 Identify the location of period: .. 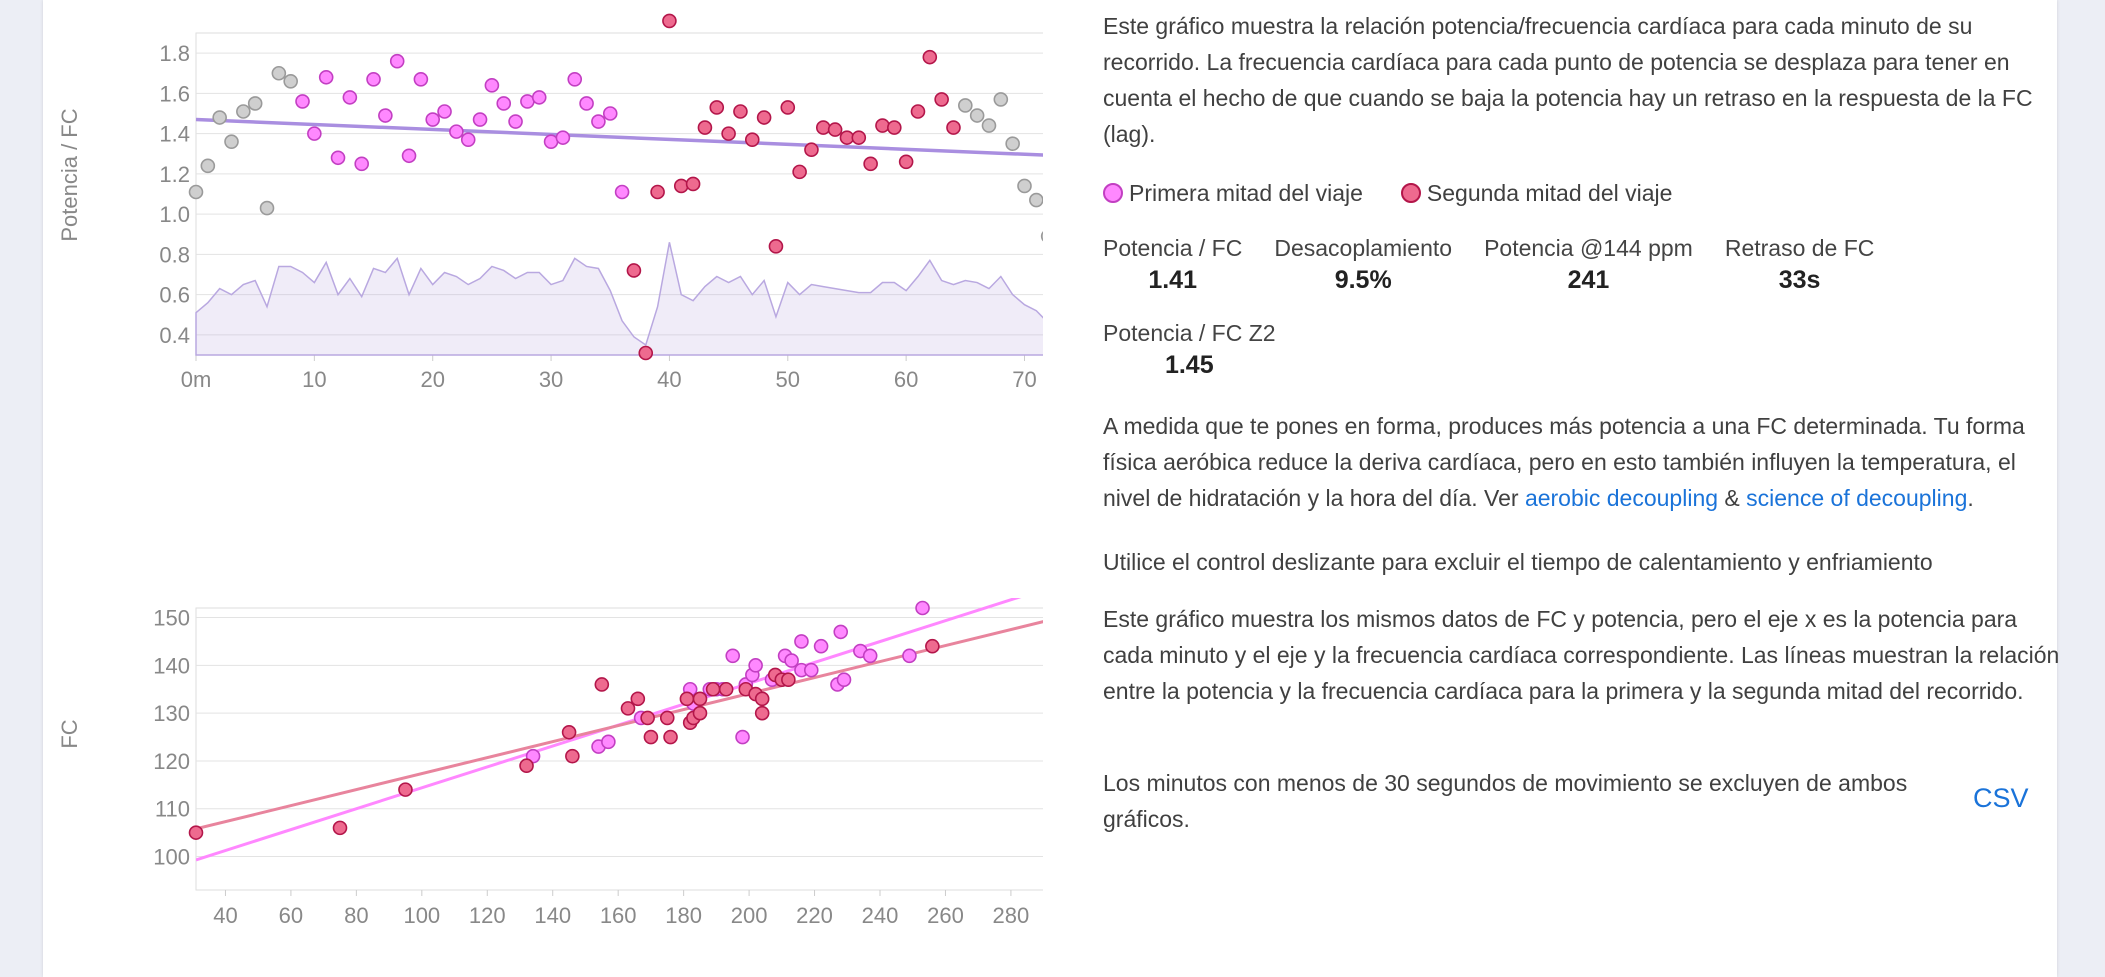
(1970, 498).